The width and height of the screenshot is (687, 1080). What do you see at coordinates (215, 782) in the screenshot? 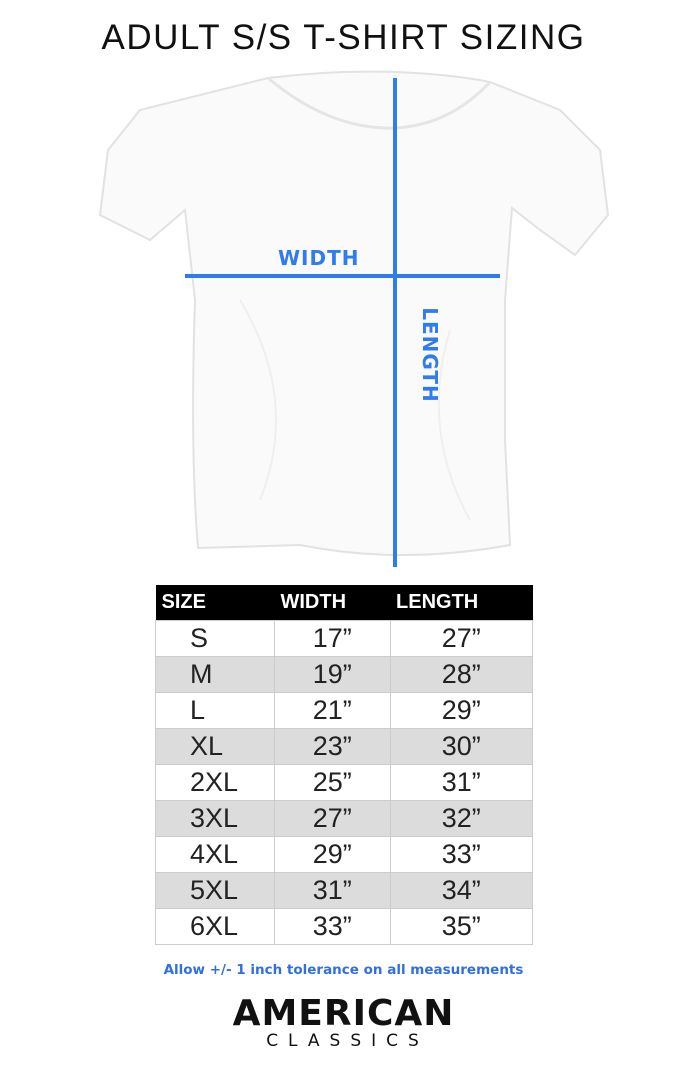
I see `cell-size: 2XL` at bounding box center [215, 782].